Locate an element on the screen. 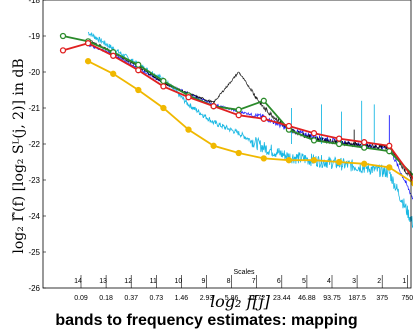  frequency-tick-label: 1.46 is located at coordinates (182, 298).